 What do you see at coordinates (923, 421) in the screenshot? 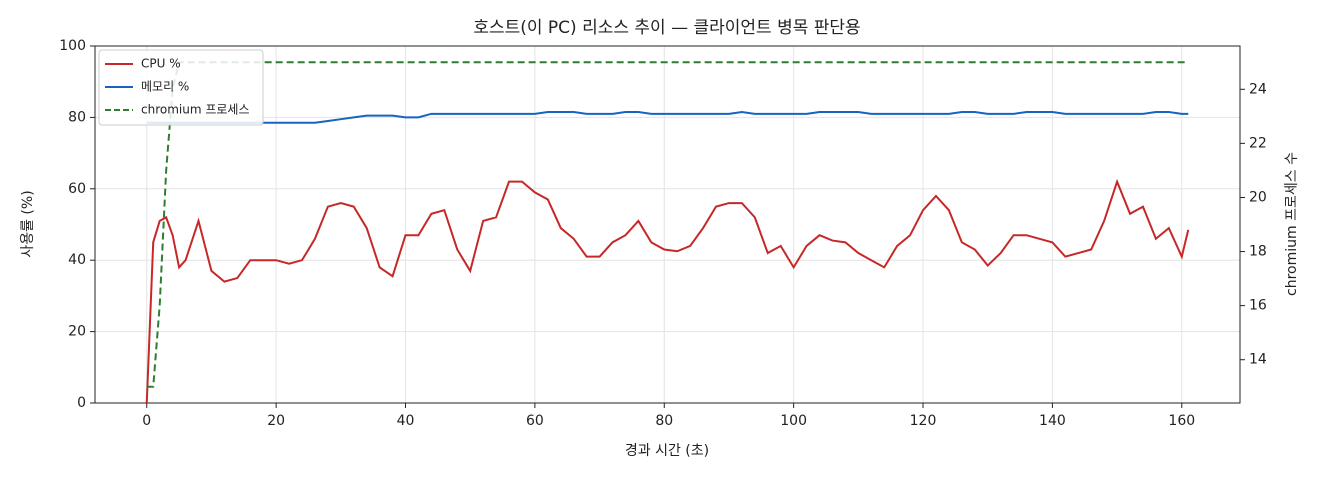
I see `x-tick-label: 120` at bounding box center [923, 421].